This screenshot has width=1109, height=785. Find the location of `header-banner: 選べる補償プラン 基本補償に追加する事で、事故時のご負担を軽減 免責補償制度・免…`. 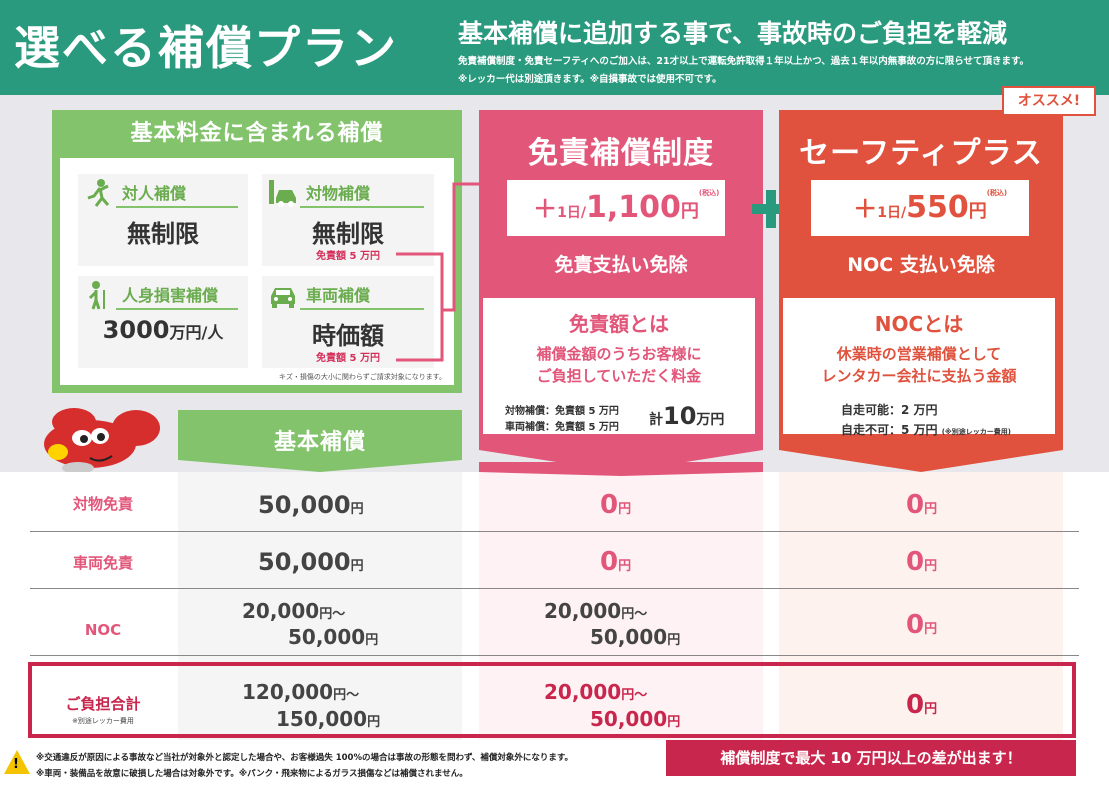

header-banner: 選べる補償プラン 基本補償に追加する事で、事故時のご負担を軽減 免責補償制度・免… is located at coordinates (554, 47).